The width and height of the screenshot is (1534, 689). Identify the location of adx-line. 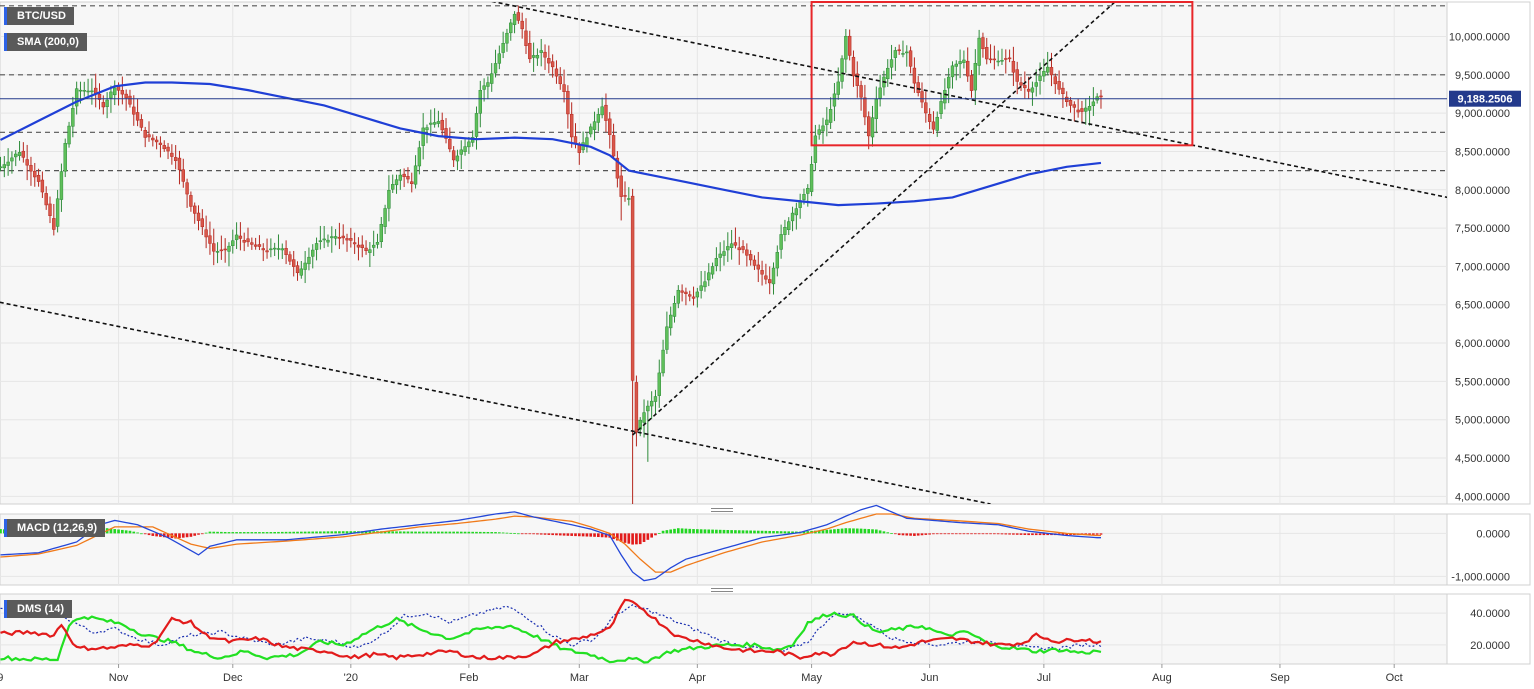
(551, 628).